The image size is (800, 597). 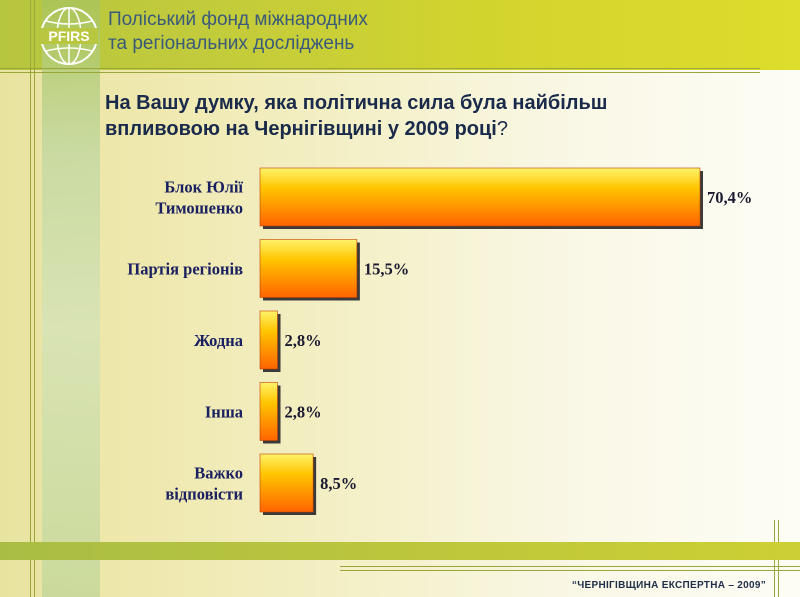 I want to click on category-label: відповісти, so click(x=204, y=494).